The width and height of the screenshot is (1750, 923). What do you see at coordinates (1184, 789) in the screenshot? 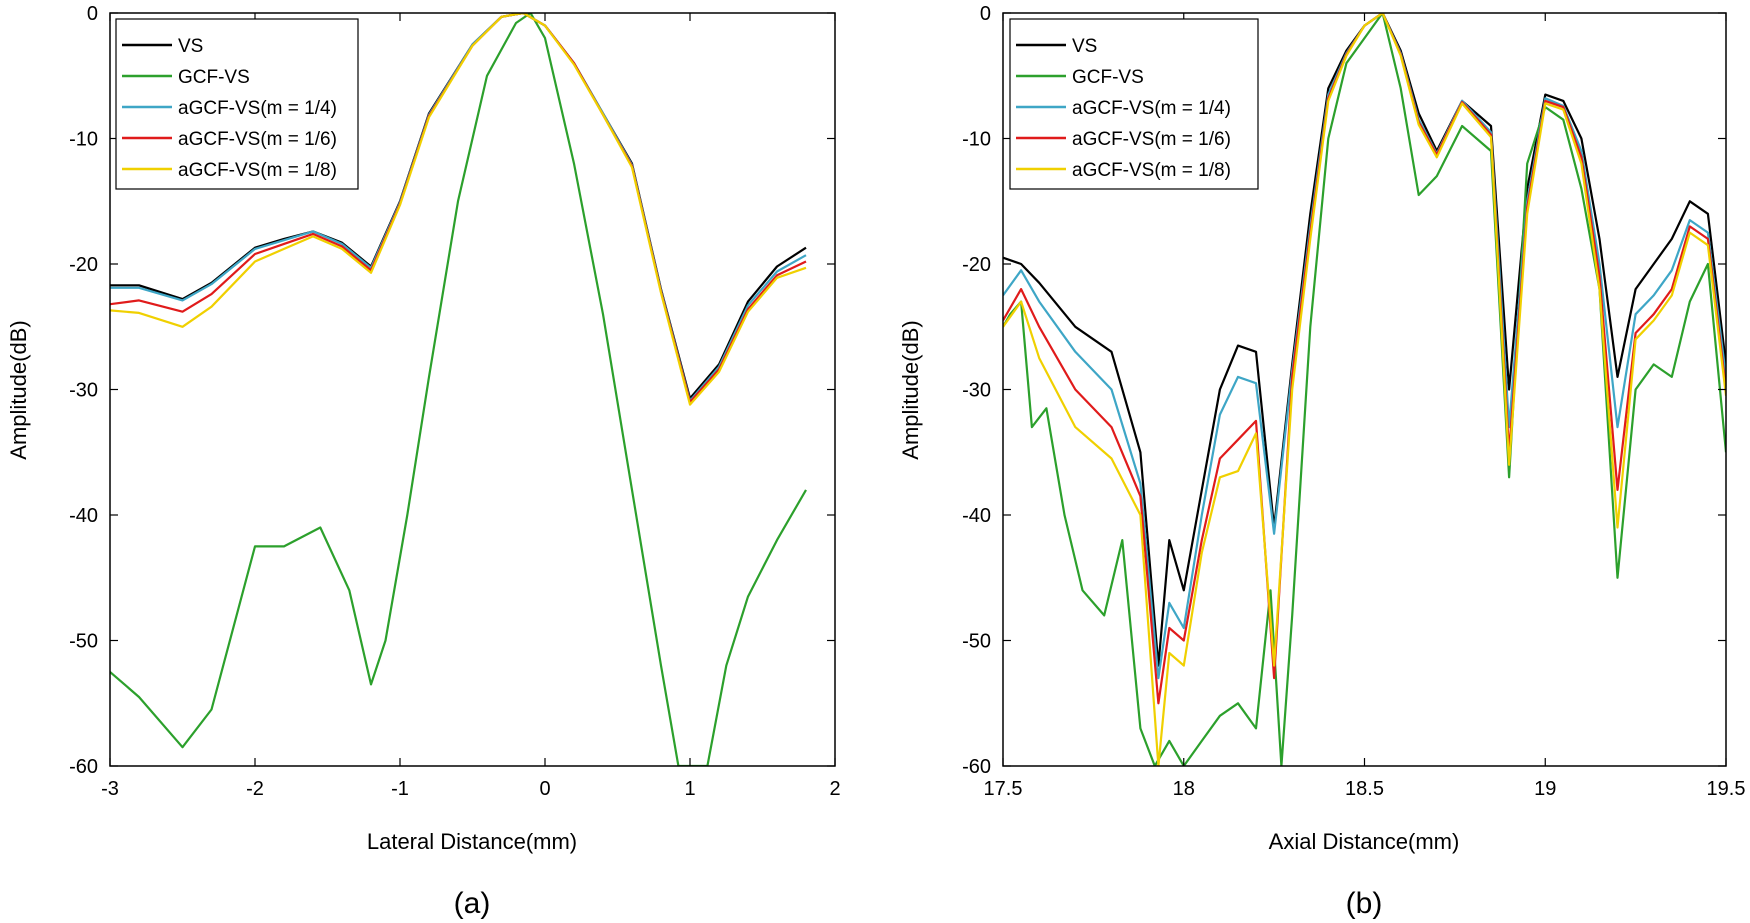
I see `x-tick-label: 18` at bounding box center [1184, 789].